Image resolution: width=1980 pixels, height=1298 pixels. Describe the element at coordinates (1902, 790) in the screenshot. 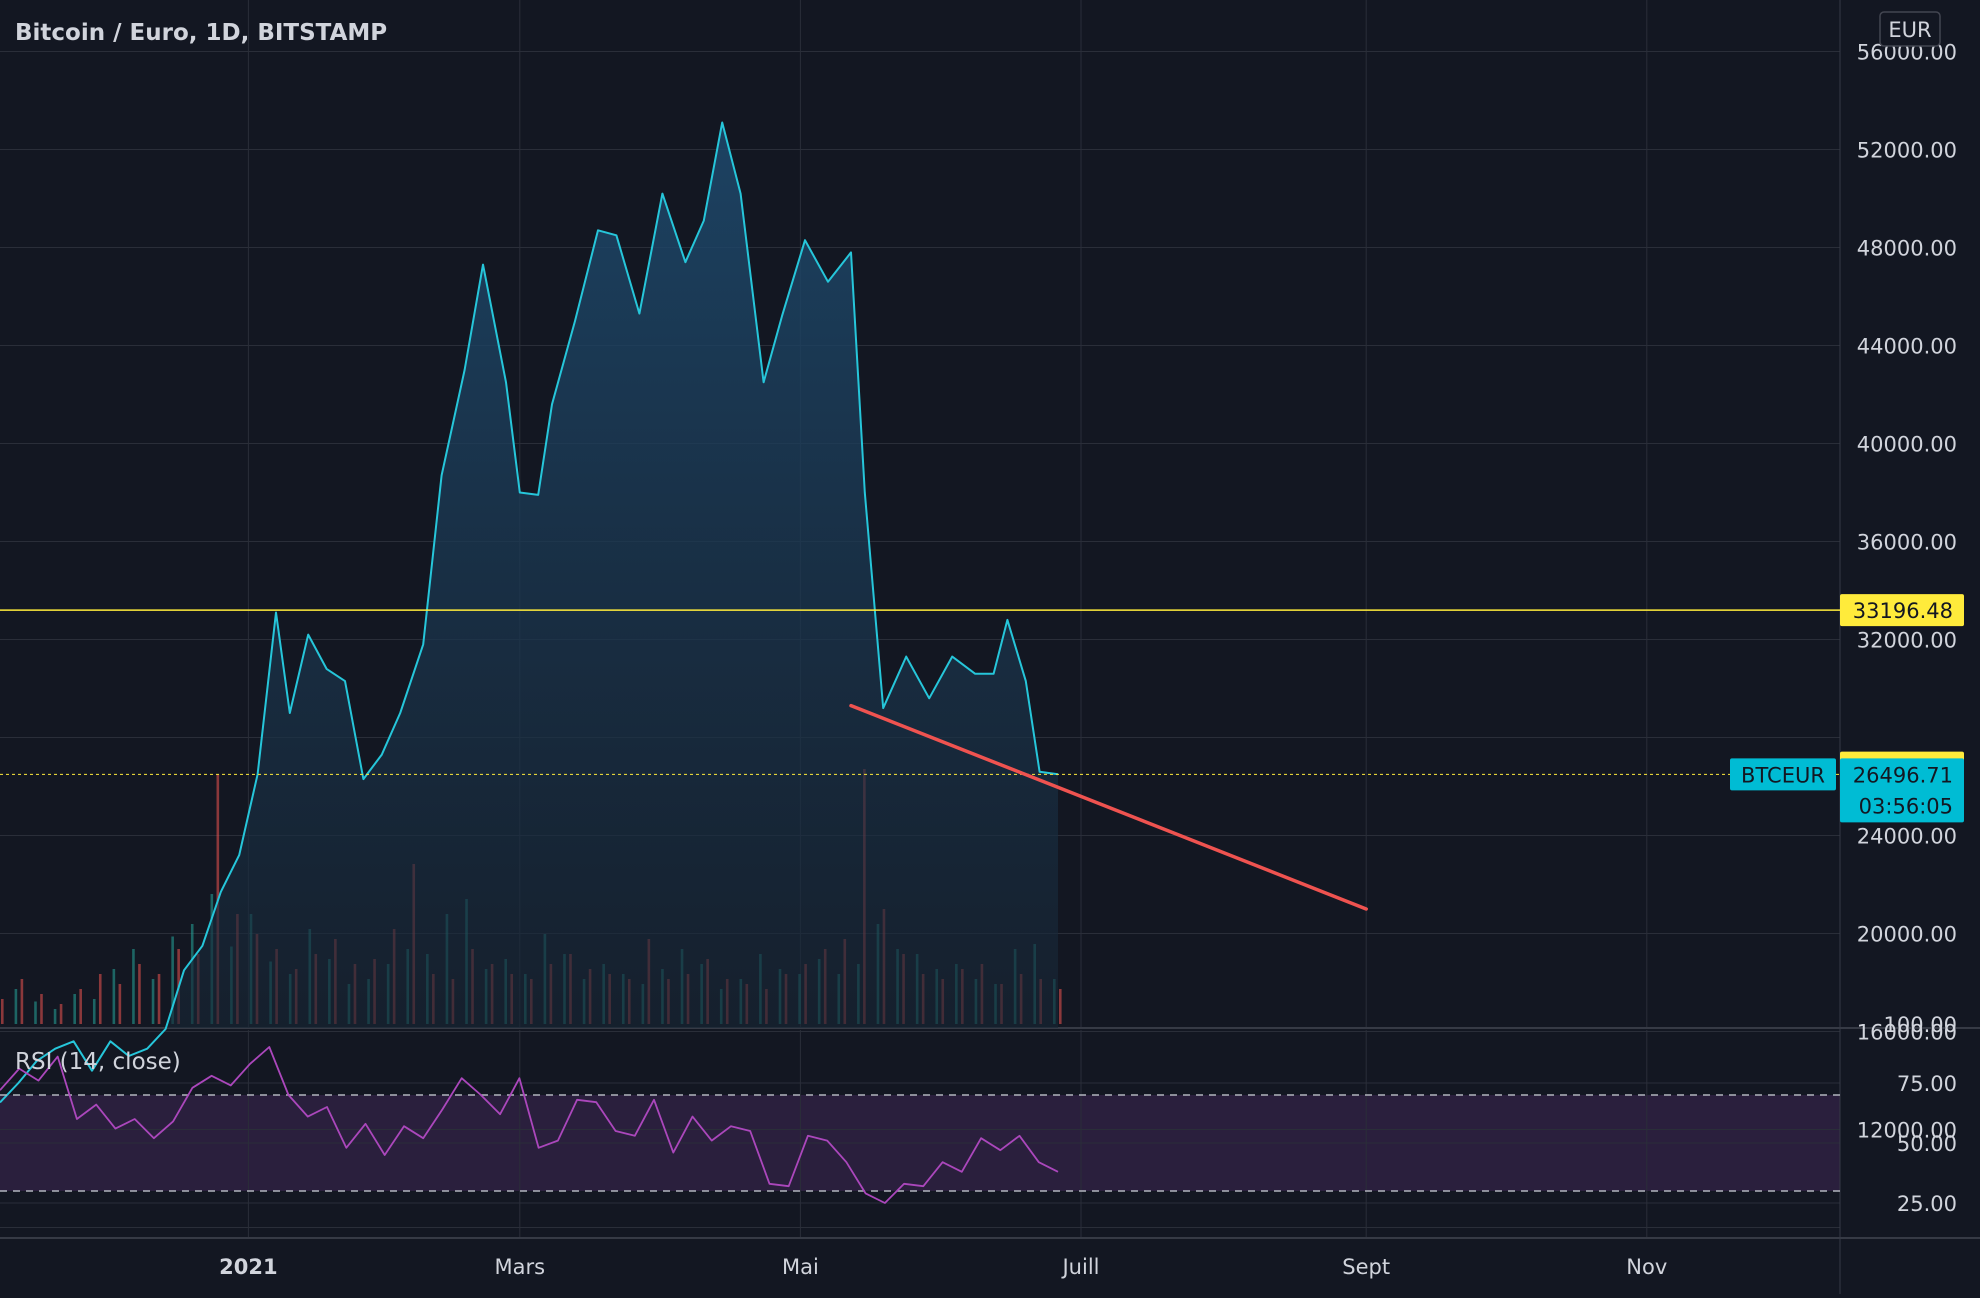

I see `last-price-tag: 26496.71 03:56:05` at that location.